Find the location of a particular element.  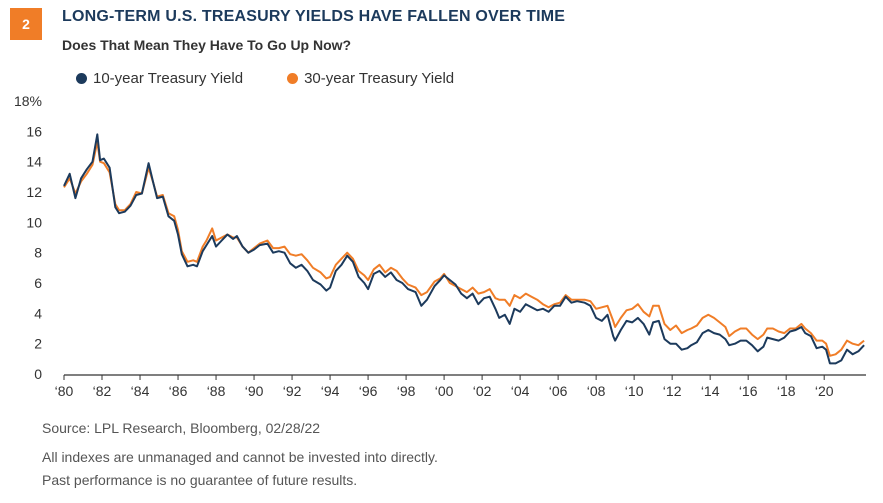

legend-item-30-year: 30-year Treasury Yield is located at coordinates (370, 78).